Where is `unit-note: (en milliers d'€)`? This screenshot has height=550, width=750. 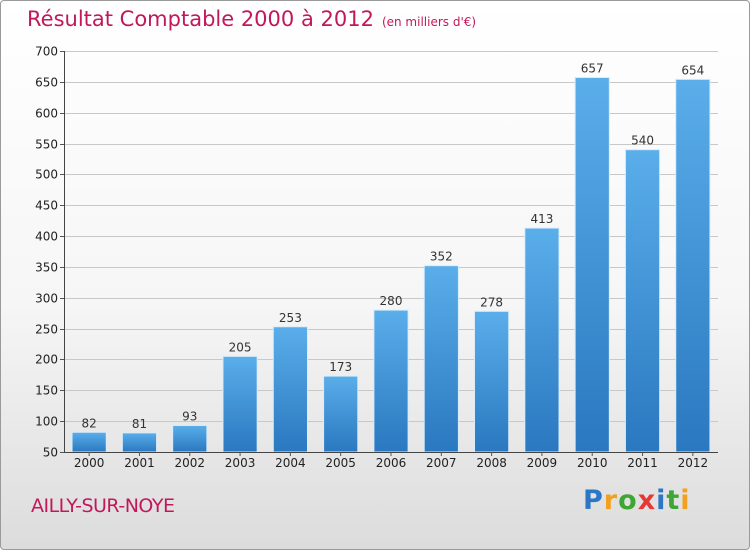 unit-note: (en milliers d'€) is located at coordinates (429, 22).